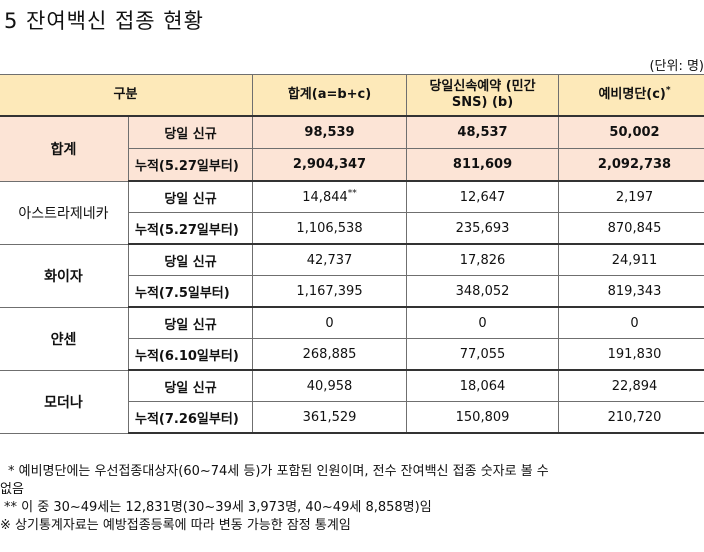  Describe the element at coordinates (631, 291) in the screenshot. I see `cell-reserve: 819,343` at that location.